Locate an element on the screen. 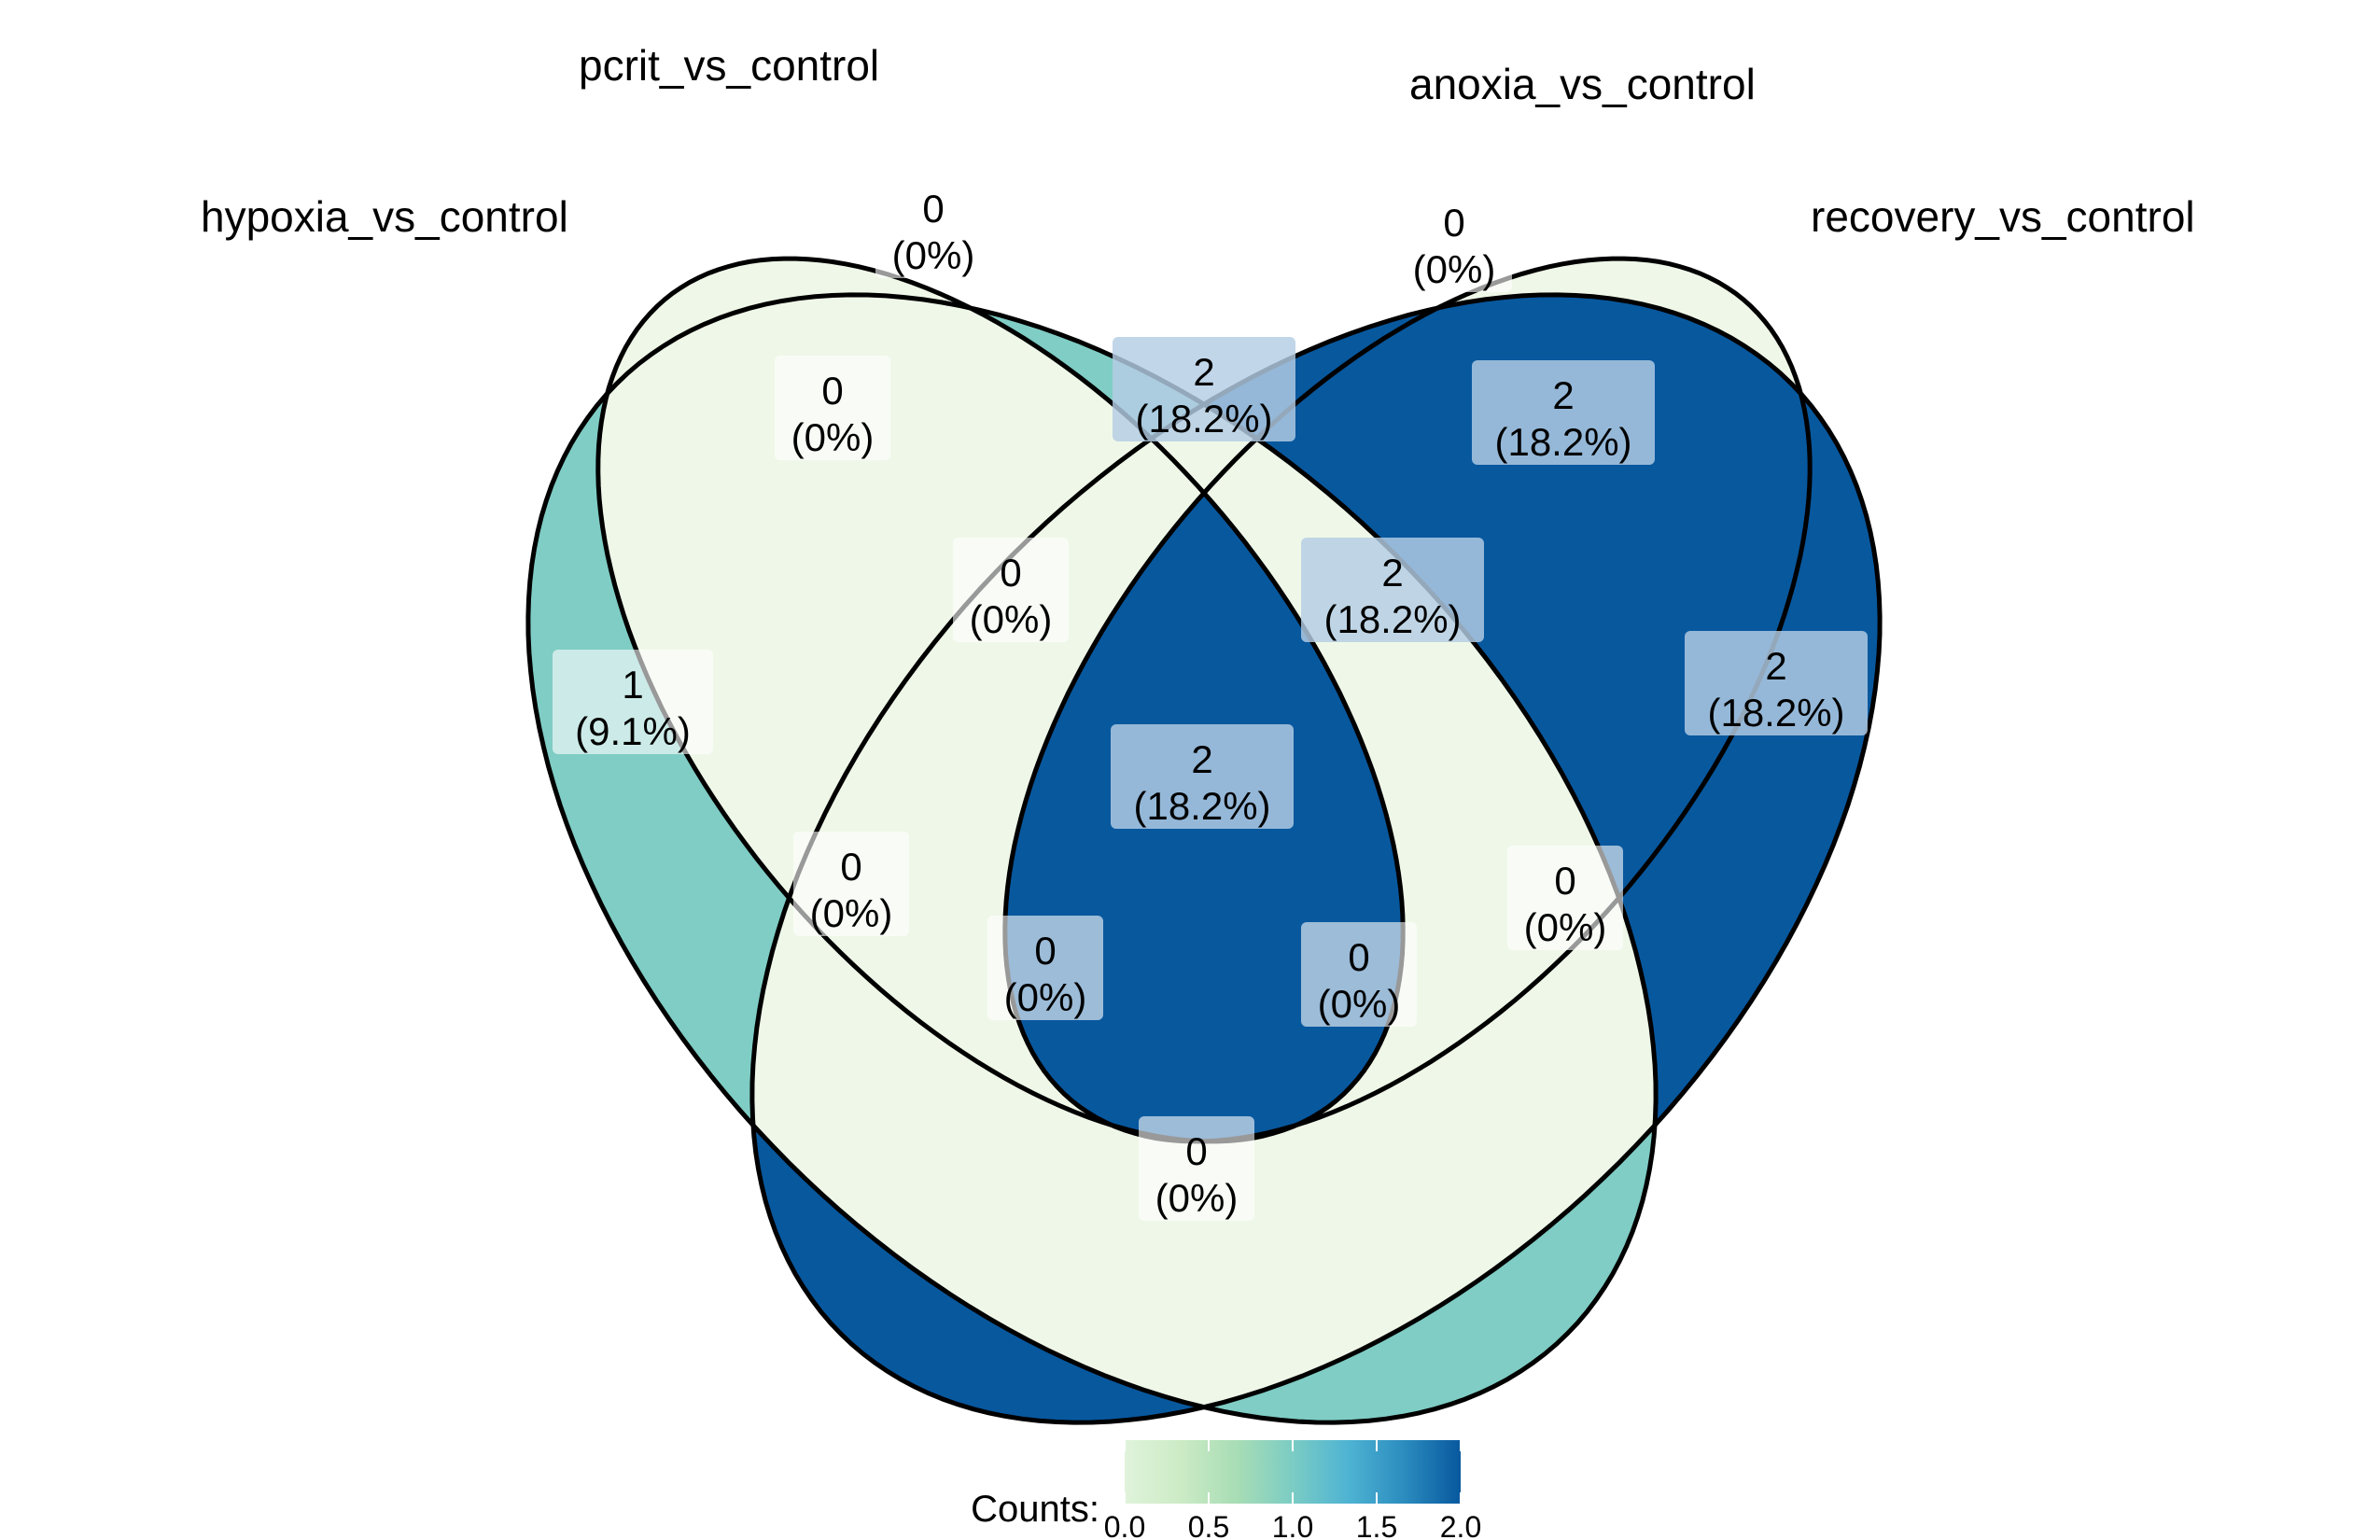 The height and width of the screenshot is (1540, 2380). region-label-hypoxia-pcrit-anoxia: 0(0%) is located at coordinates (1011, 590).